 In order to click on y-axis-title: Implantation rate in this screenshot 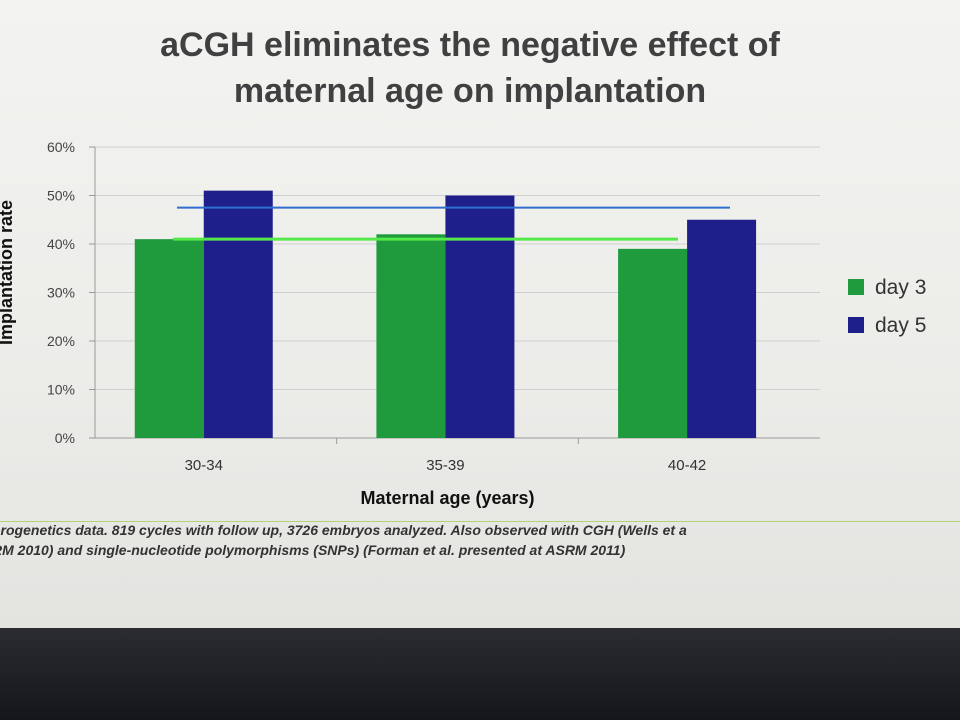, I will do `click(8, 272)`.